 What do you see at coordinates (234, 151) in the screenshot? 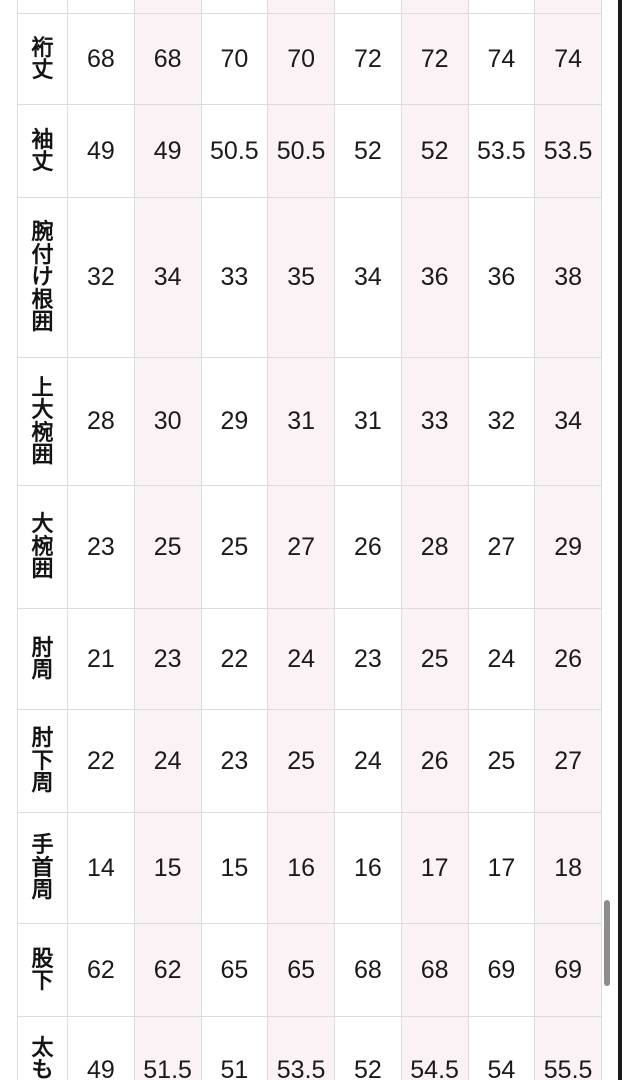
I see `table-cell: 50.5` at bounding box center [234, 151].